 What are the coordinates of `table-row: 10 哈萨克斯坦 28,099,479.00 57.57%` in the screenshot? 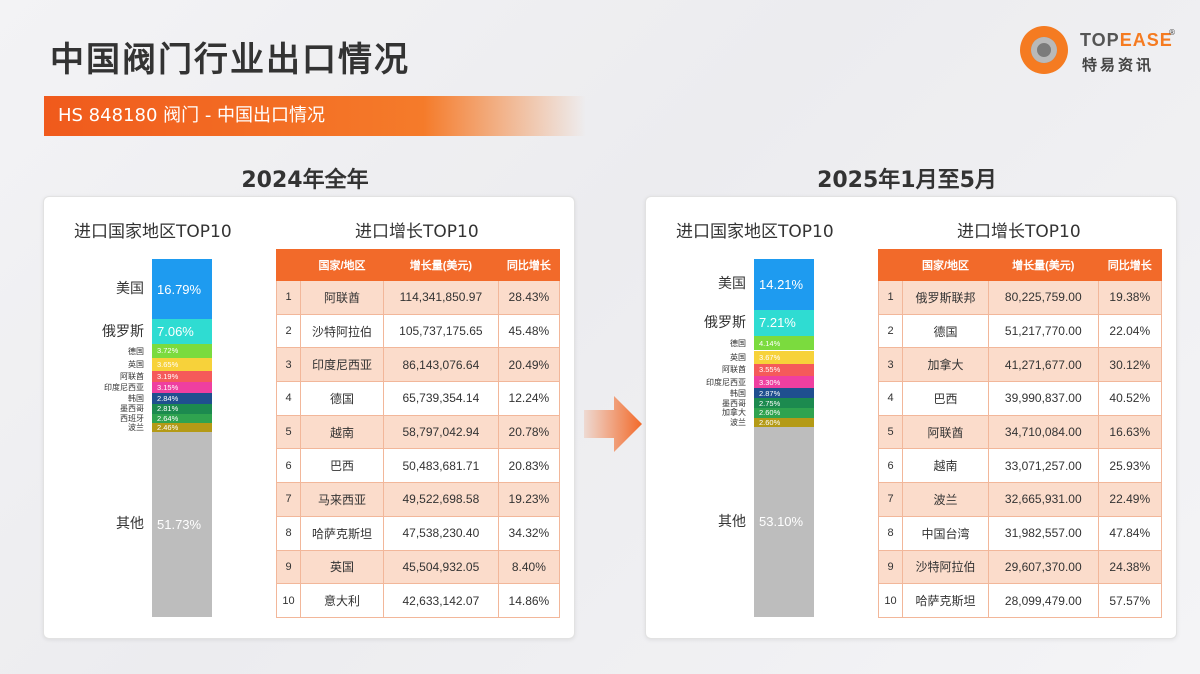 It's located at (1020, 600).